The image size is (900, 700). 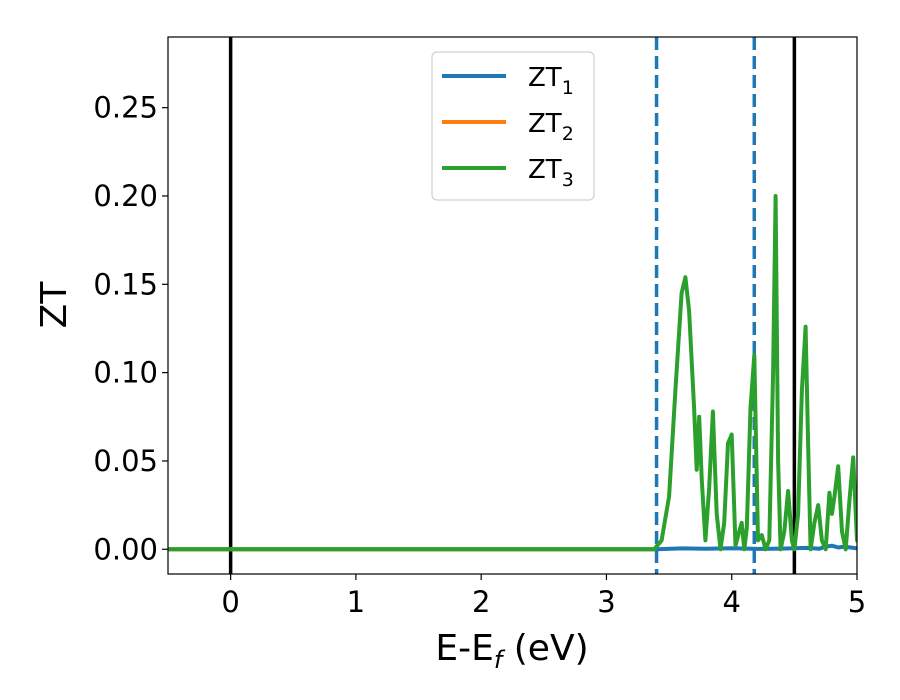 What do you see at coordinates (508, 127) in the screenshot?
I see `legend-item-zt2: ZT2` at bounding box center [508, 127].